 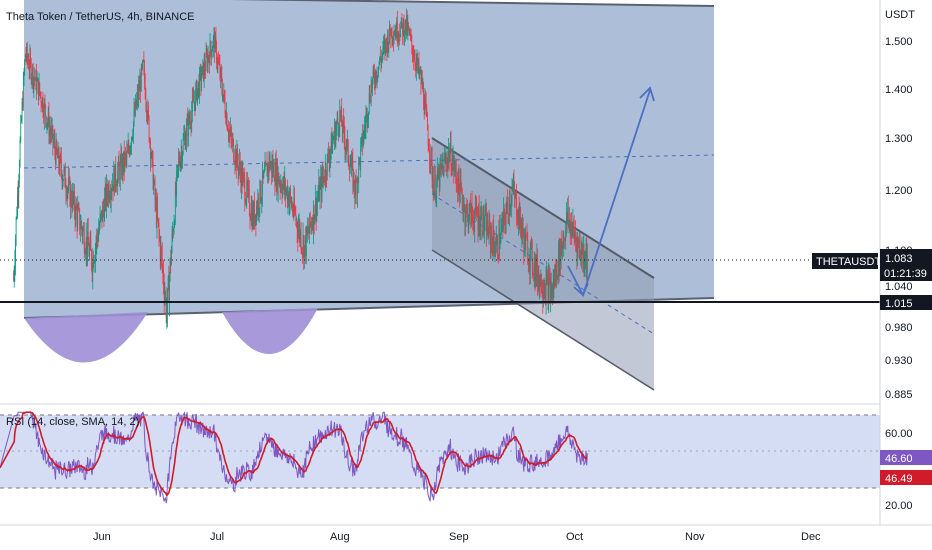 I want to click on rounded-bottom-right, so click(x=270, y=331).